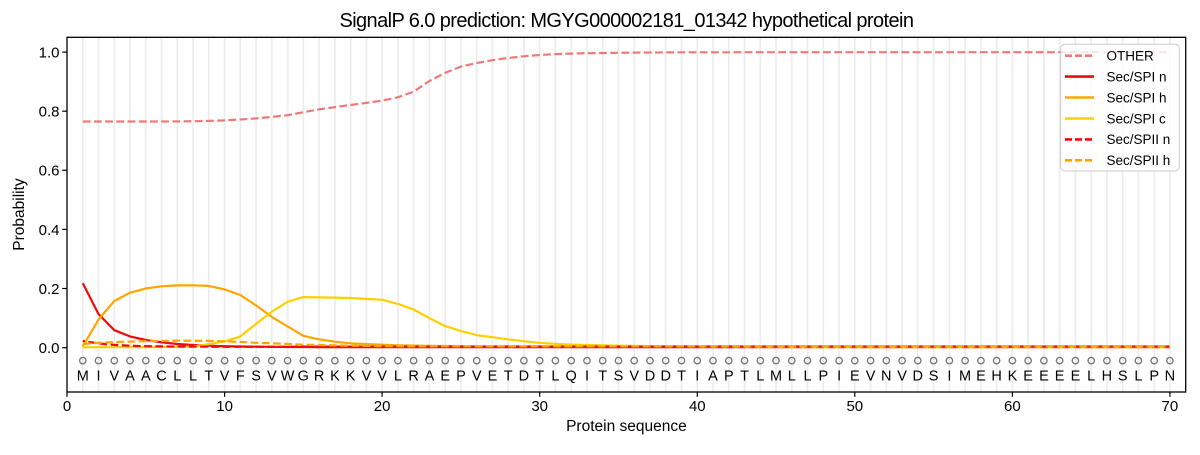  I want to click on svg-text: OTHER, so click(1131, 56).